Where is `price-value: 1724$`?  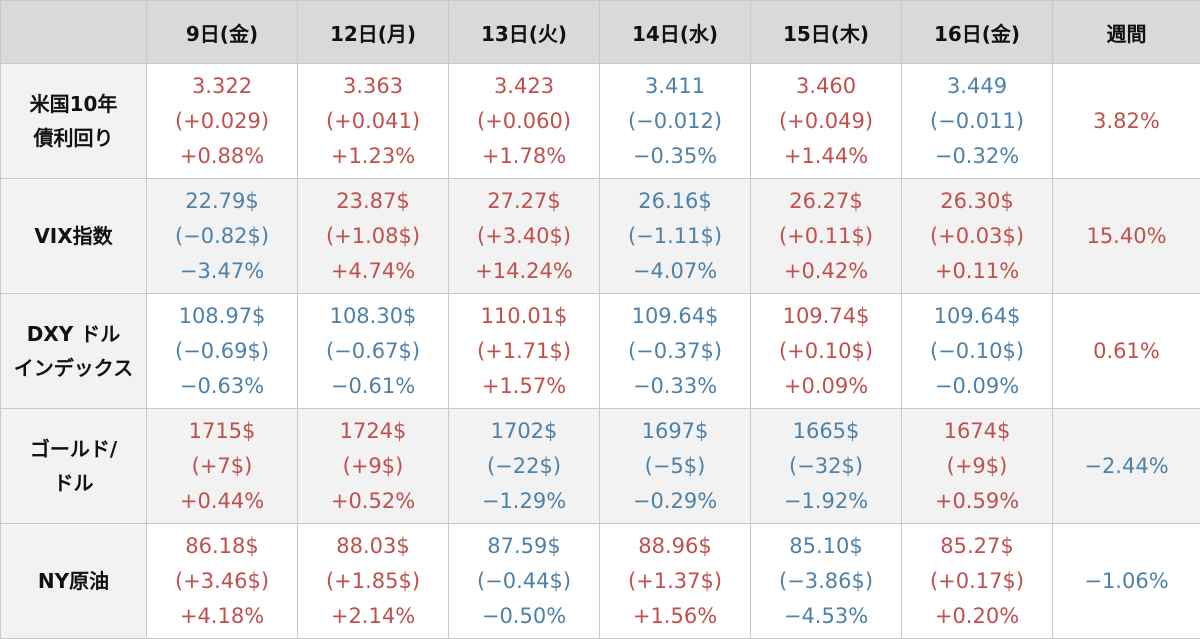 price-value: 1724$ is located at coordinates (373, 431).